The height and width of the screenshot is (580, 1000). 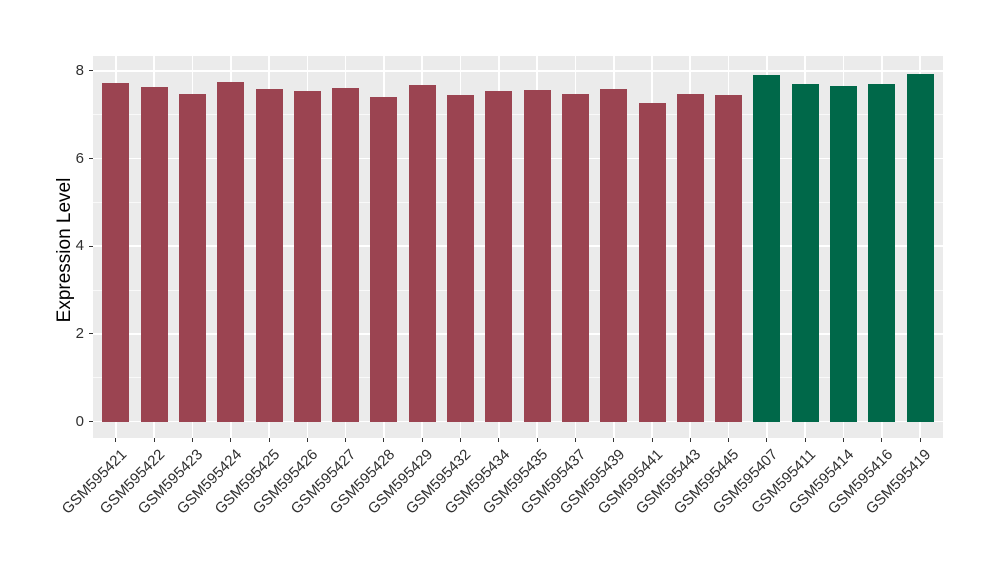 What do you see at coordinates (575, 257) in the screenshot?
I see `bar-GSM595437` at bounding box center [575, 257].